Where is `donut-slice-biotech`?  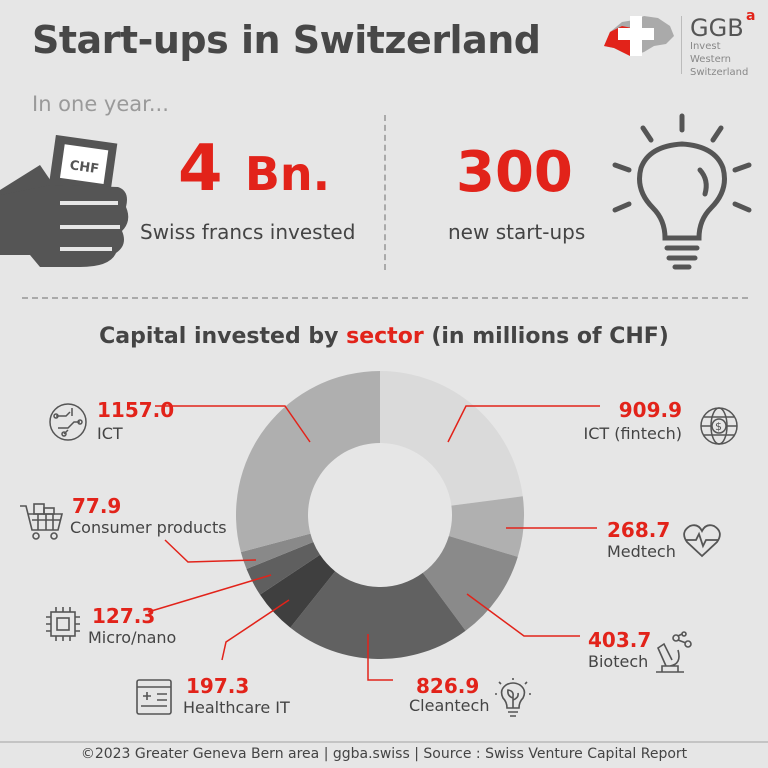
donut-slice-biotech is located at coordinates (470, 583).